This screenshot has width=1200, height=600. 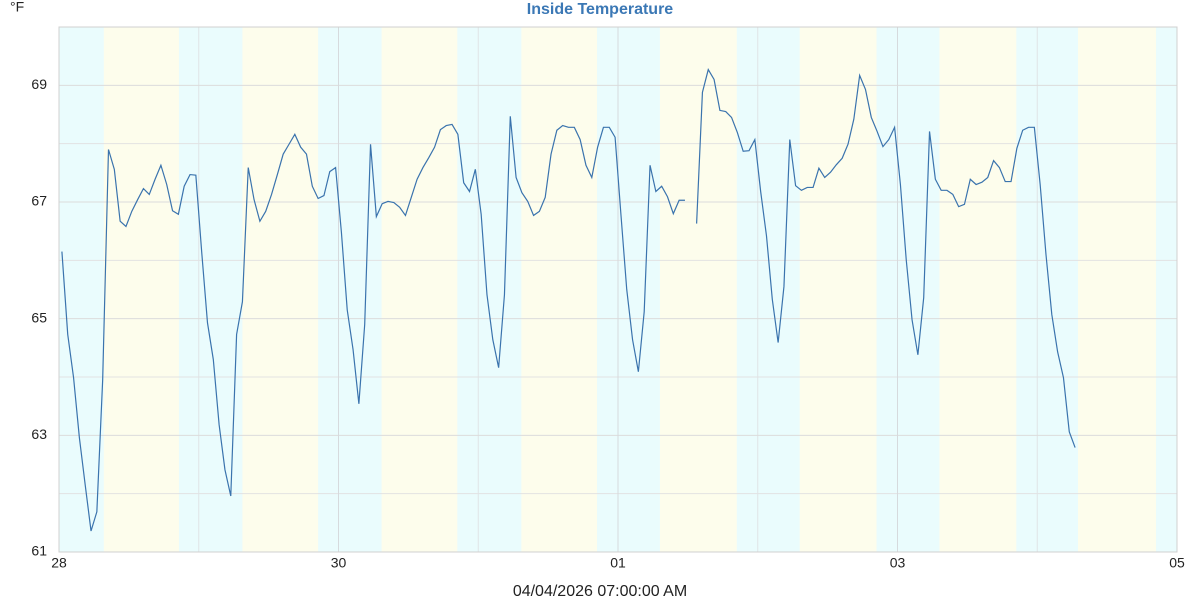 What do you see at coordinates (600, 9) in the screenshot?
I see `chart-title: Inside Temperature` at bounding box center [600, 9].